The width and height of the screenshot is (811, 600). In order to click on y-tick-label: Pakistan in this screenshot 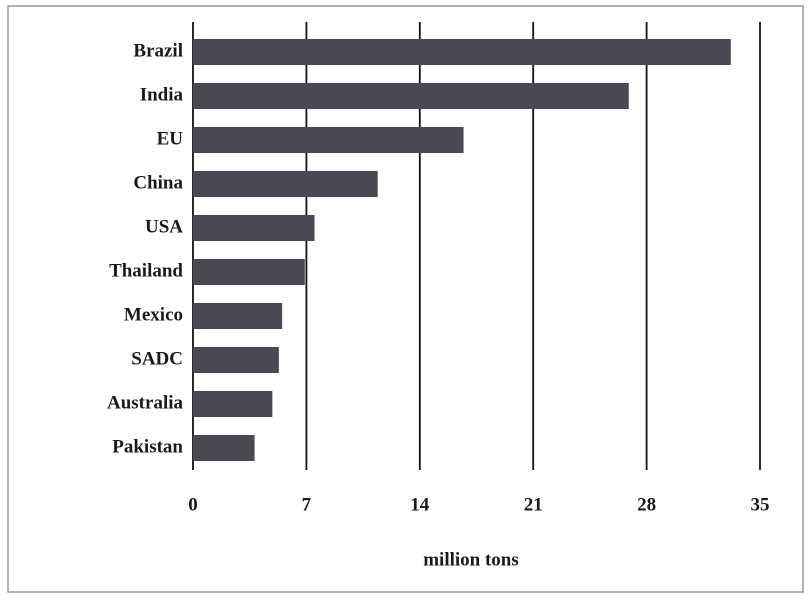, I will do `click(147, 446)`.